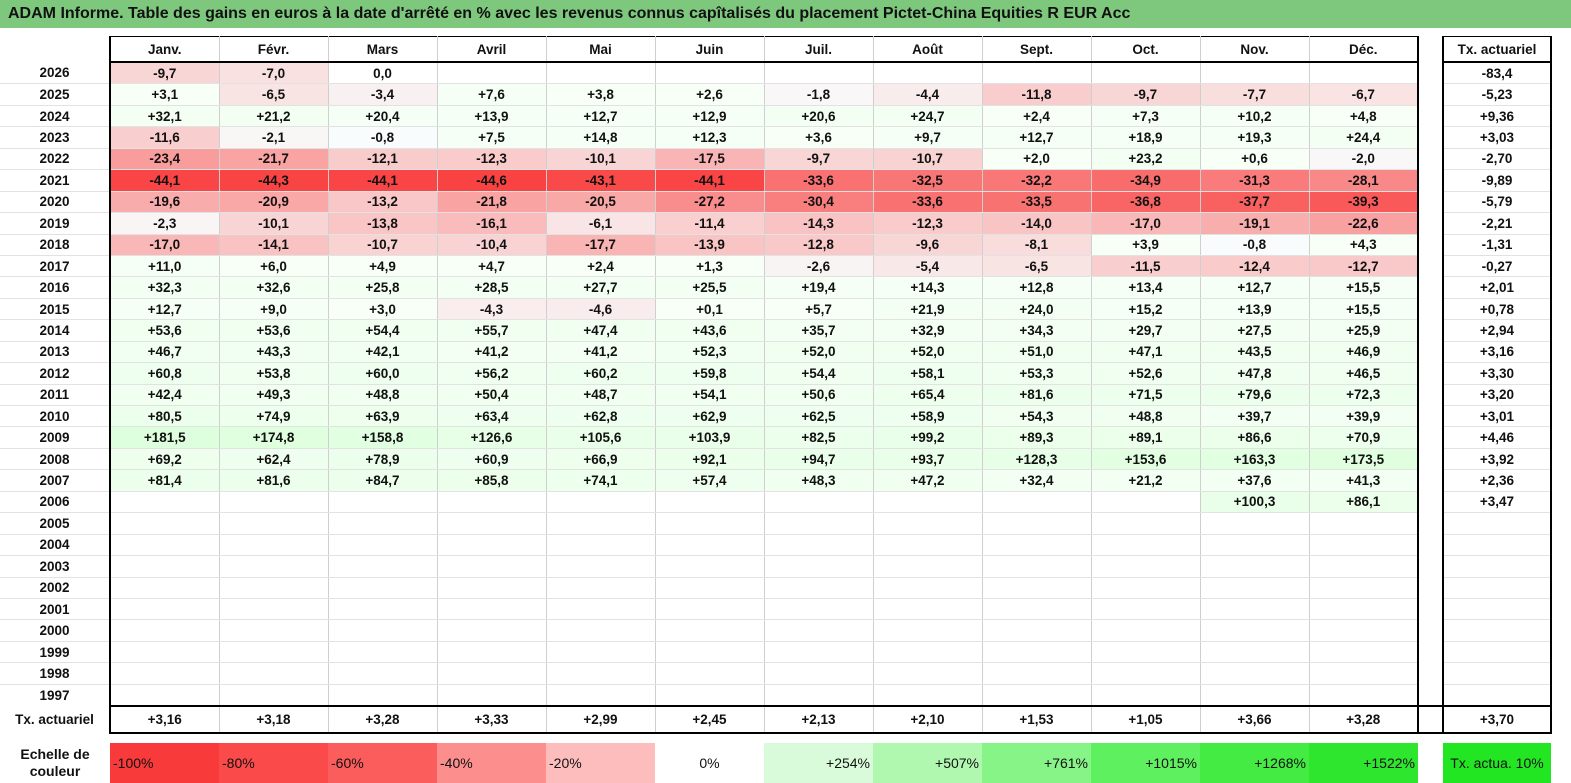 Image resolution: width=1571 pixels, height=783 pixels. Describe the element at coordinates (1037, 480) in the screenshot. I see `gain-cell: +32,4` at that location.